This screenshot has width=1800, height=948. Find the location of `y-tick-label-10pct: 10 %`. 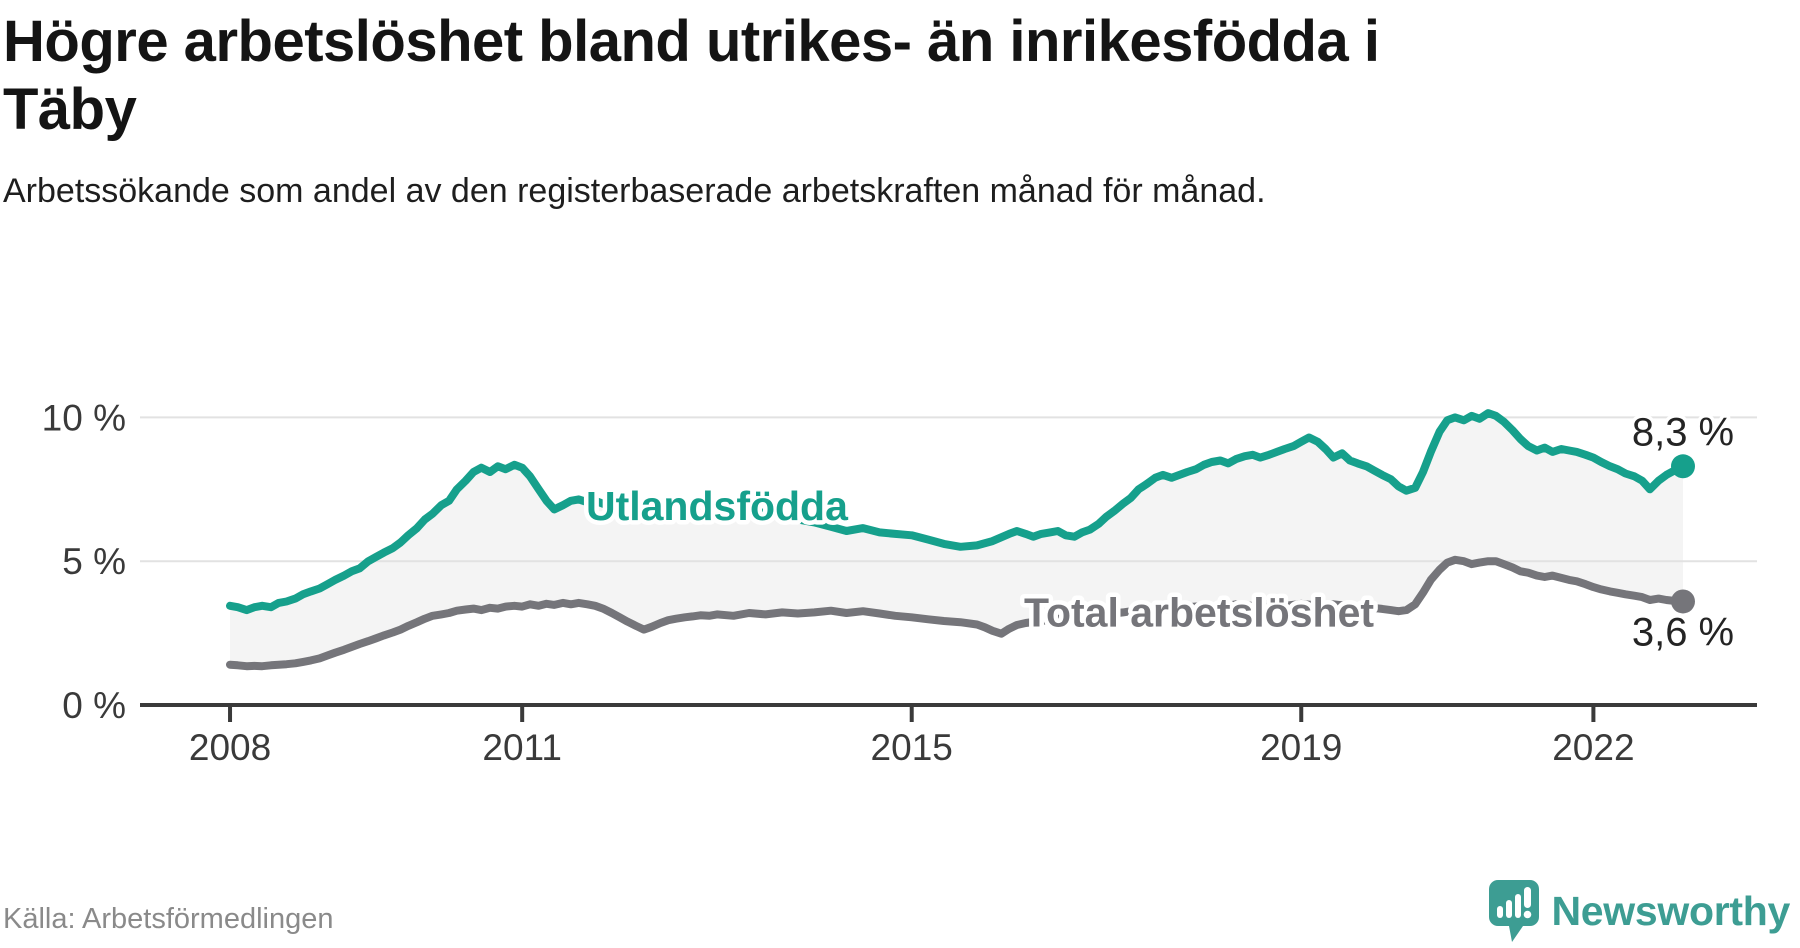

y-tick-label-10pct: 10 % is located at coordinates (84, 417).